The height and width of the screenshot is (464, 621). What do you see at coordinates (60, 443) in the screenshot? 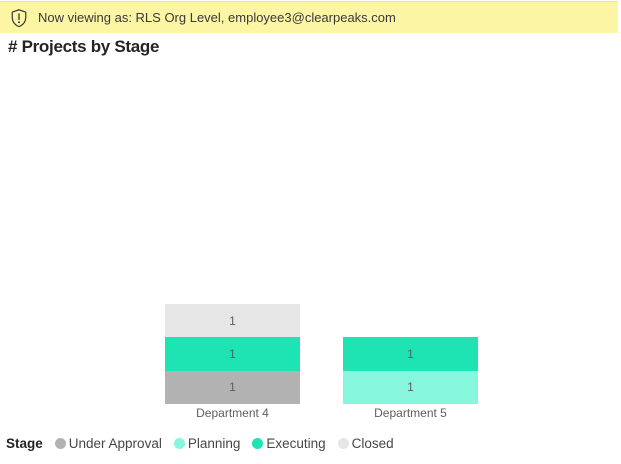
I see `legend-dot-under-approval` at bounding box center [60, 443].